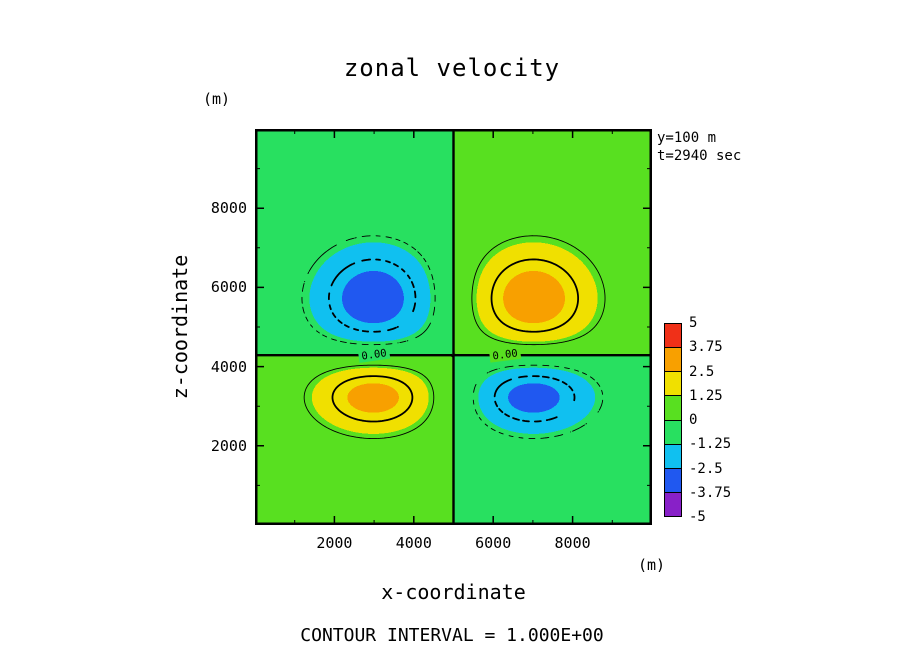 This screenshot has width=904, height=654. I want to click on colorbar-tick-label: -1.25, so click(710, 444).